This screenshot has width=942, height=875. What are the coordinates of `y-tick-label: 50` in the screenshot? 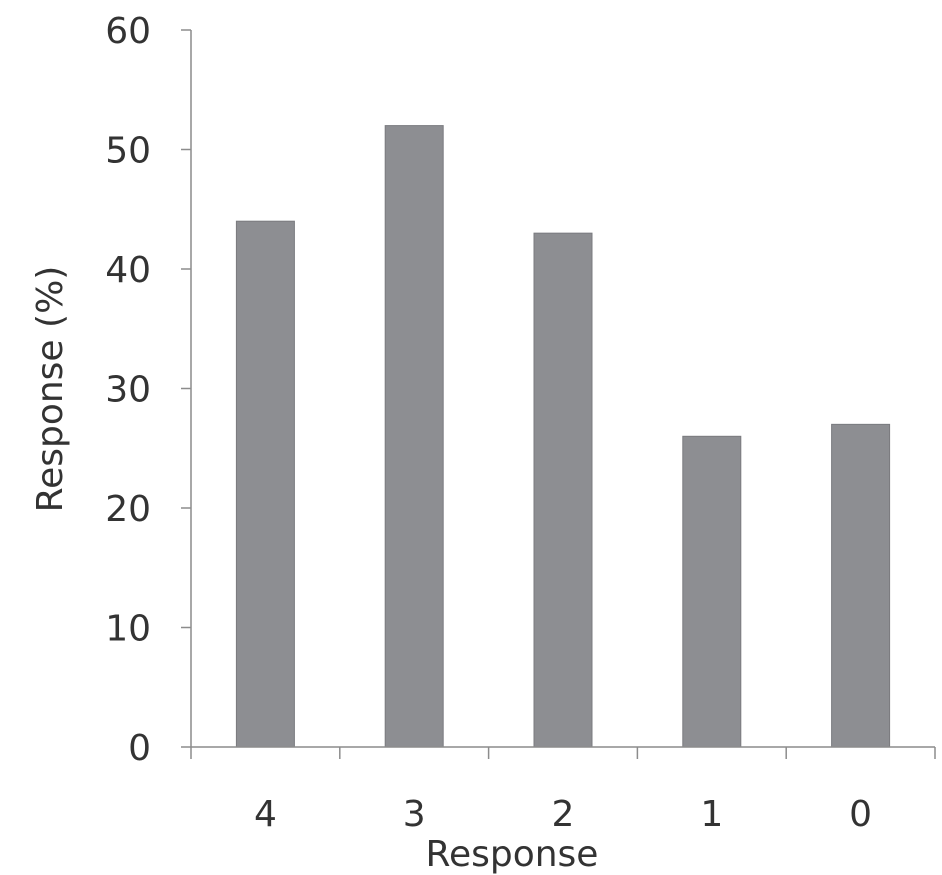 It's located at (128, 151).